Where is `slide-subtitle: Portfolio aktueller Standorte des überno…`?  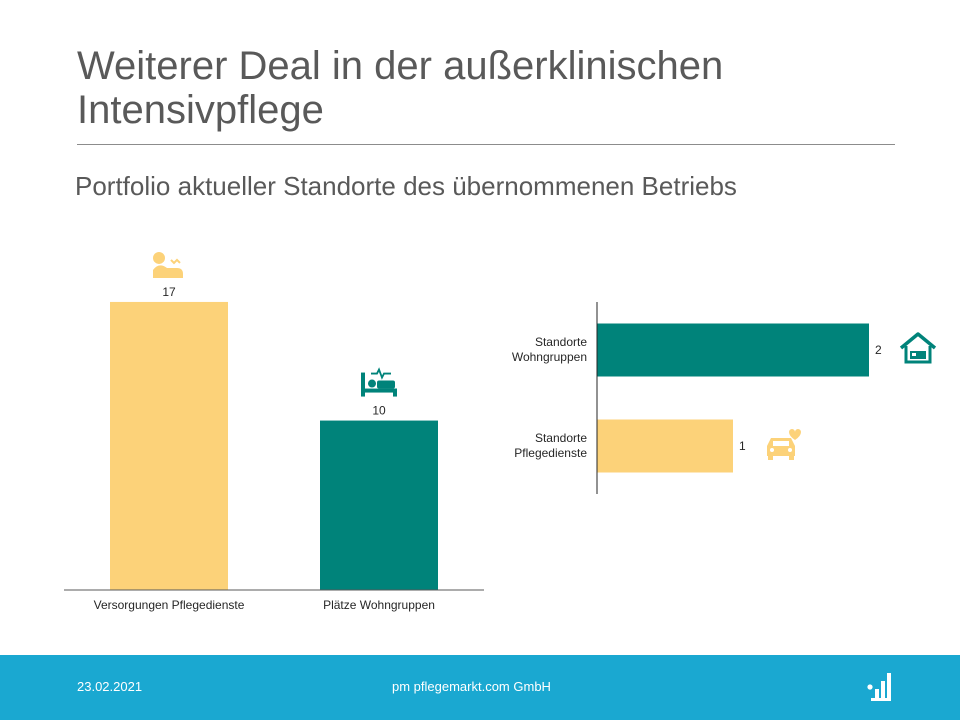
slide-subtitle: Portfolio aktueller Standorte des überno… is located at coordinates (406, 186).